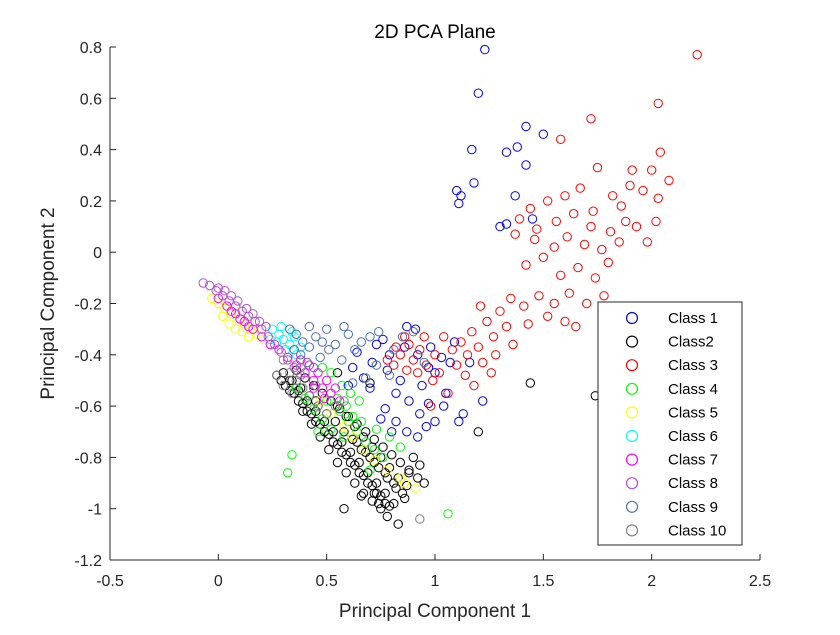 This screenshot has height=635, width=840. I want to click on y-tick-label: -1.2, so click(88, 561).